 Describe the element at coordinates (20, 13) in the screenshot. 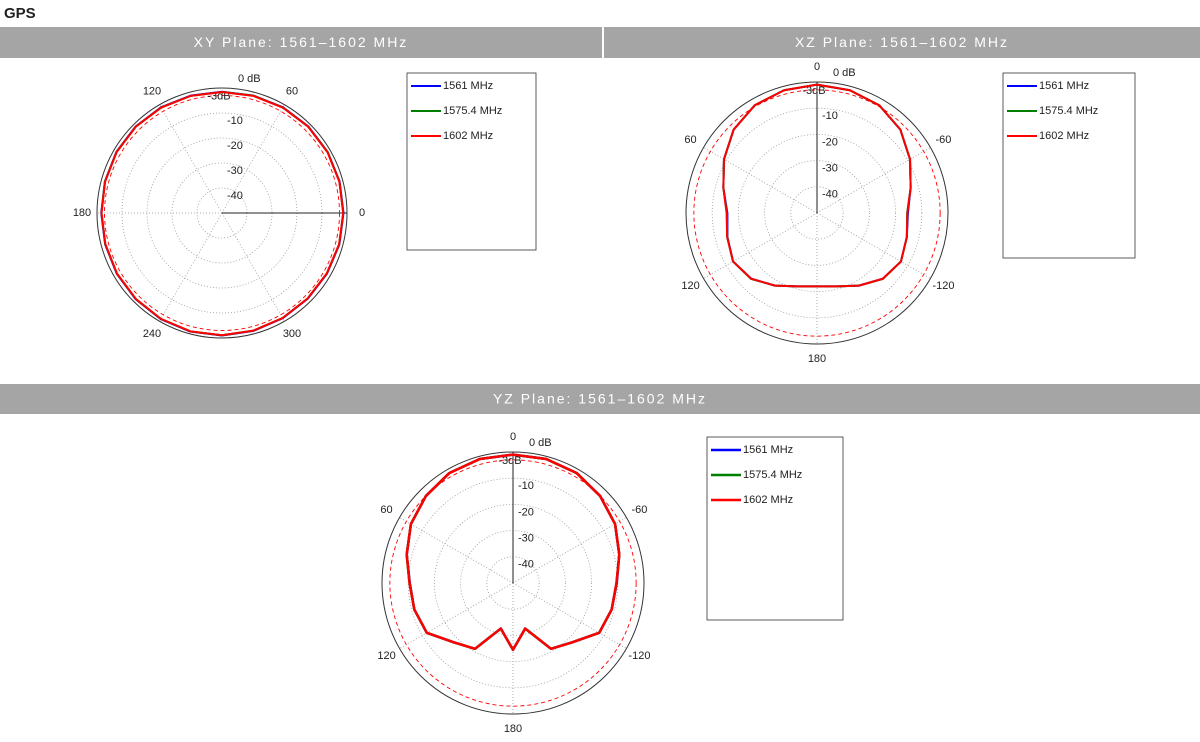

I see `page-title: GPS` at that location.